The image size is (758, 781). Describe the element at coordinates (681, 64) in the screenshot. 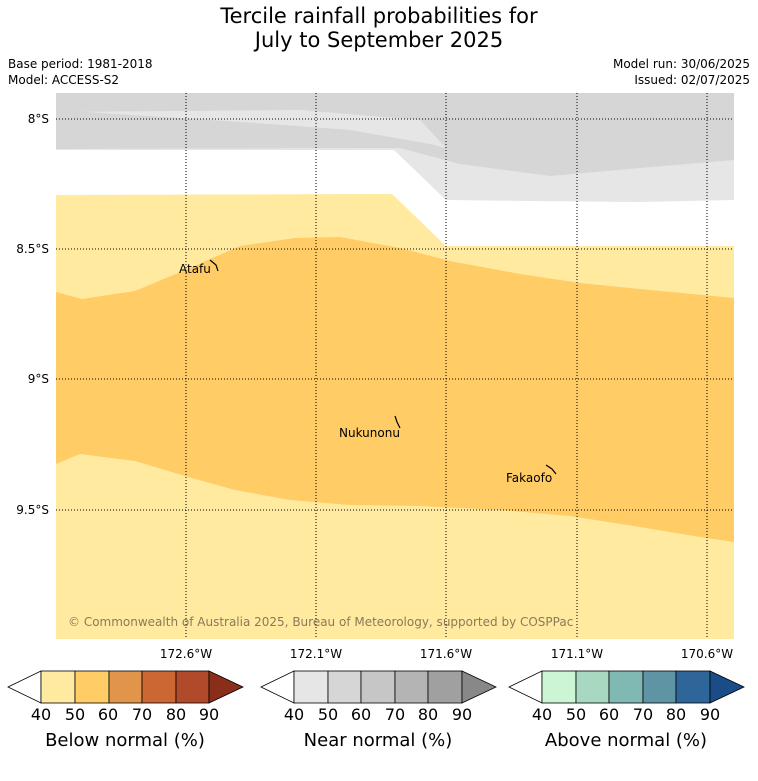

I see `model-run: Model run: 30/06/2025` at that location.